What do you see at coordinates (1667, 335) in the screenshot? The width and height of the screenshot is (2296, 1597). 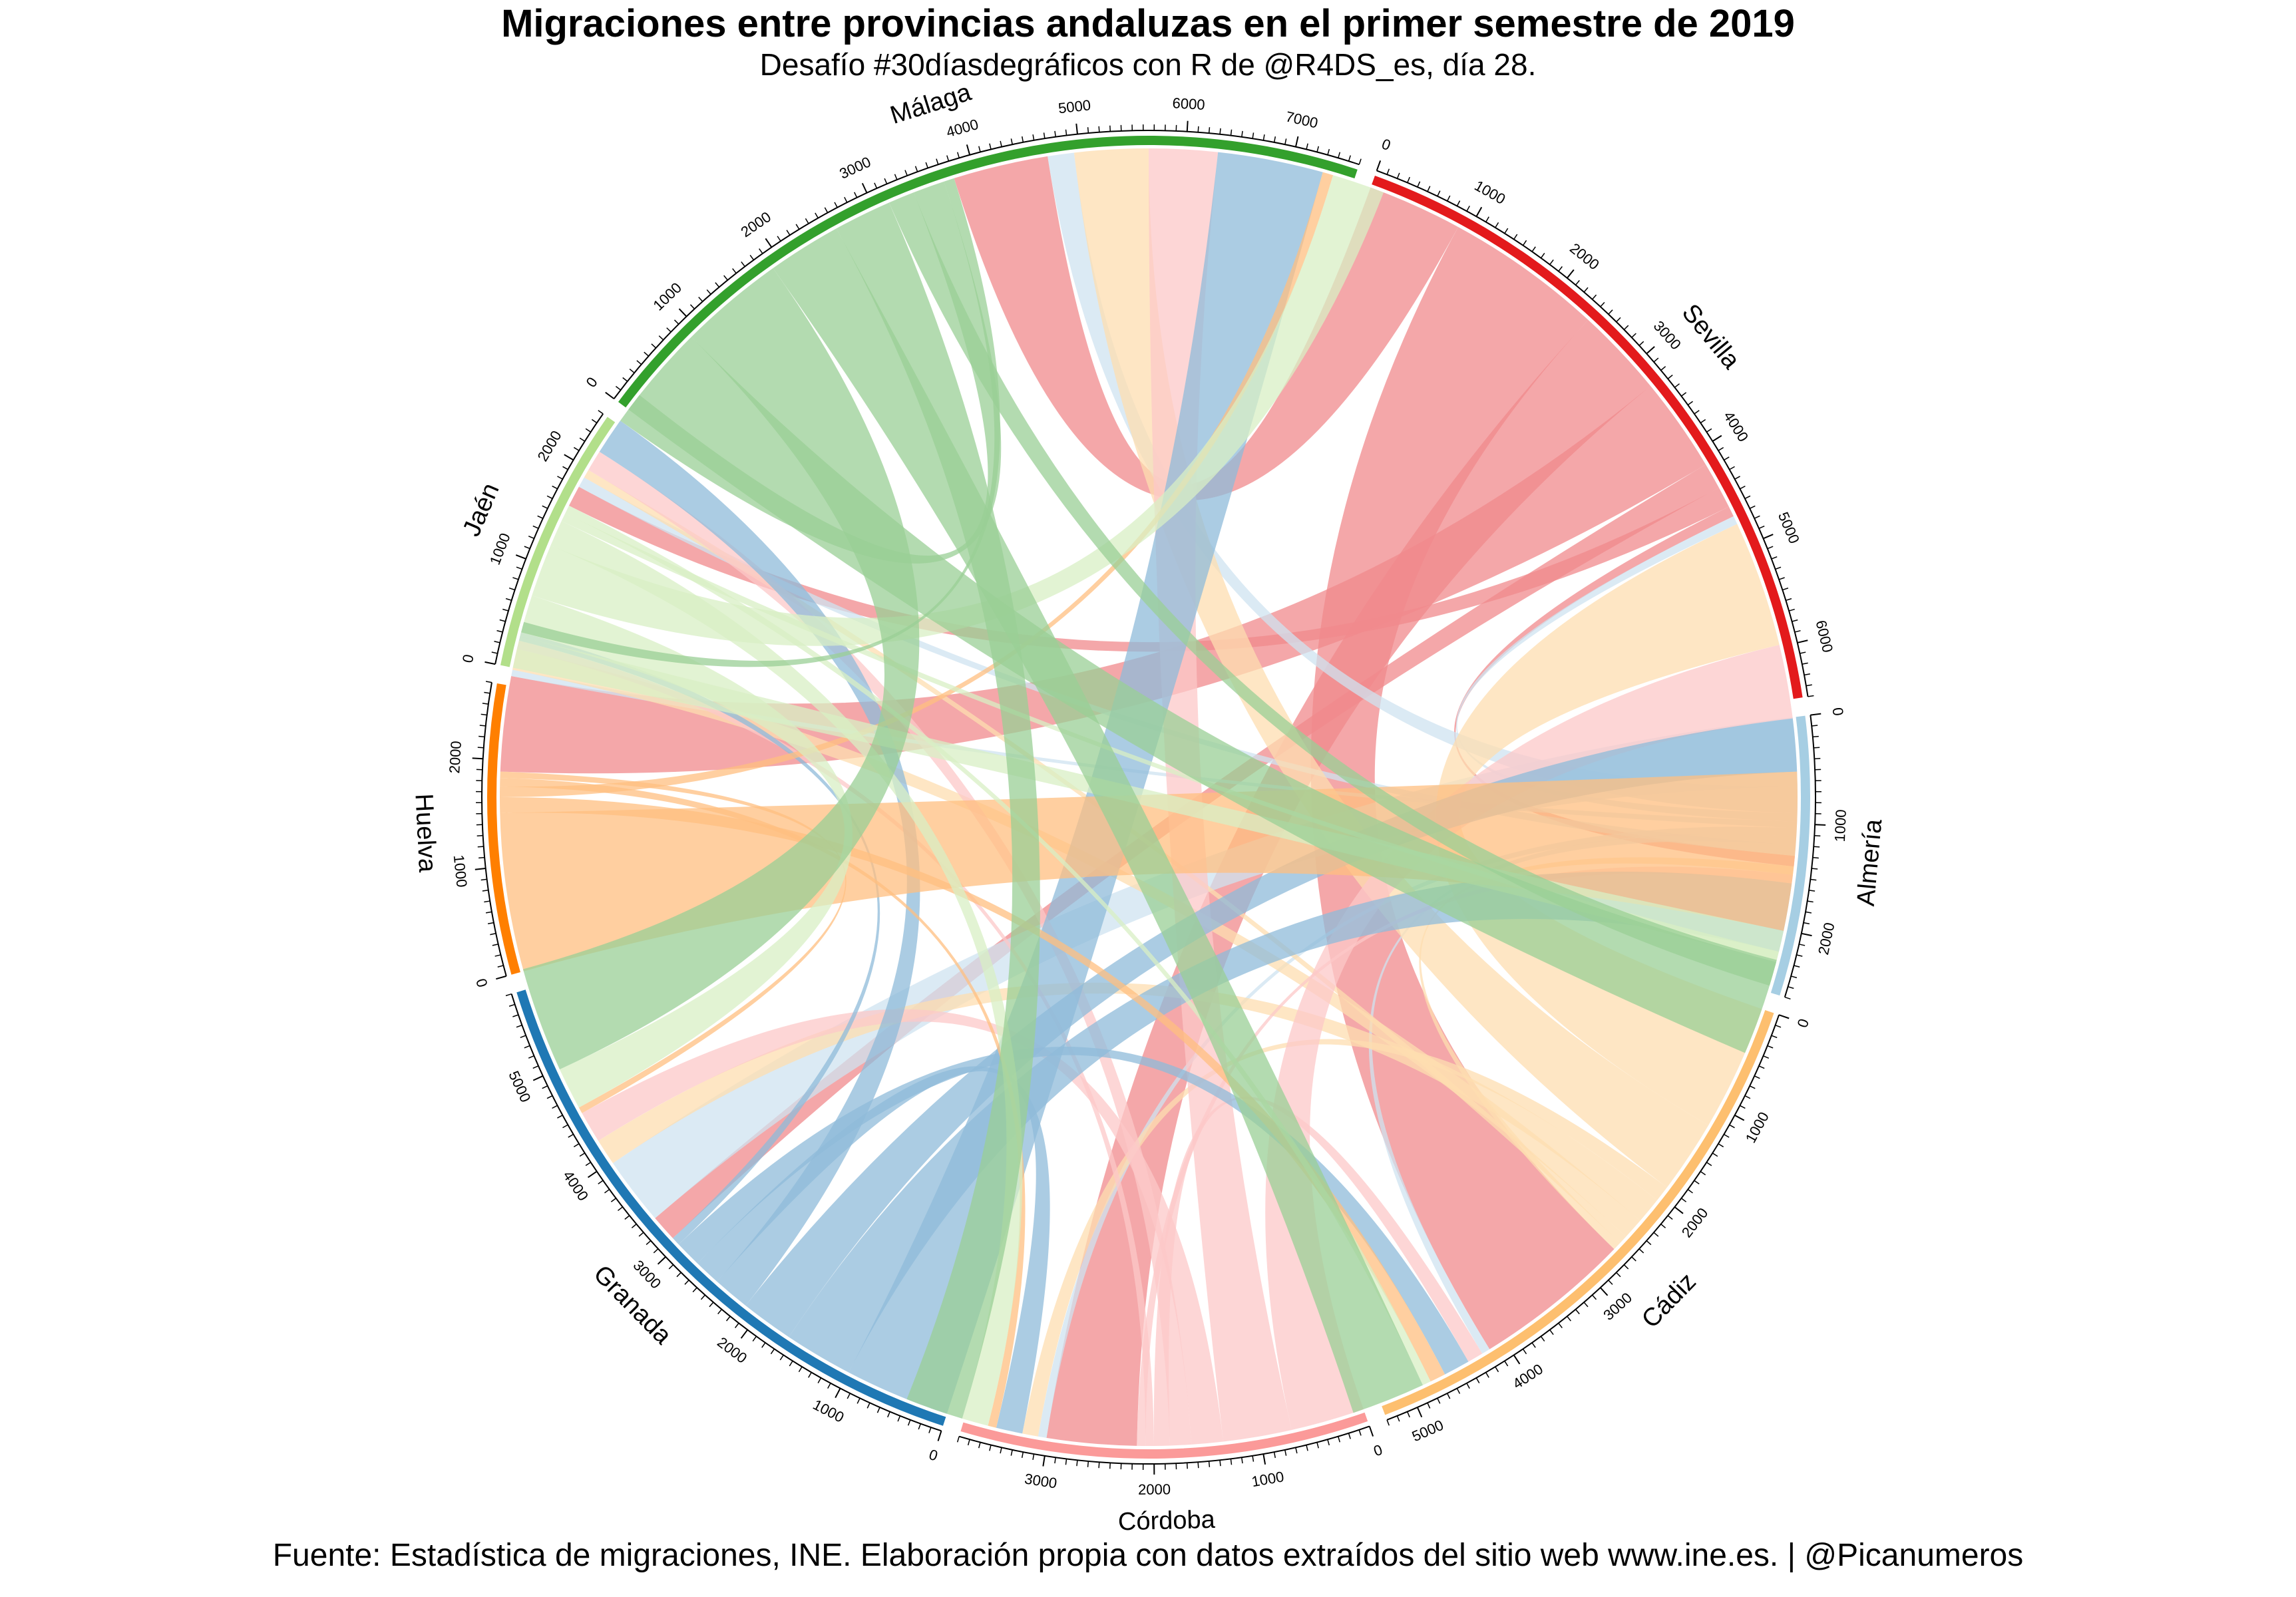 I see `tick-label: 3000` at bounding box center [1667, 335].